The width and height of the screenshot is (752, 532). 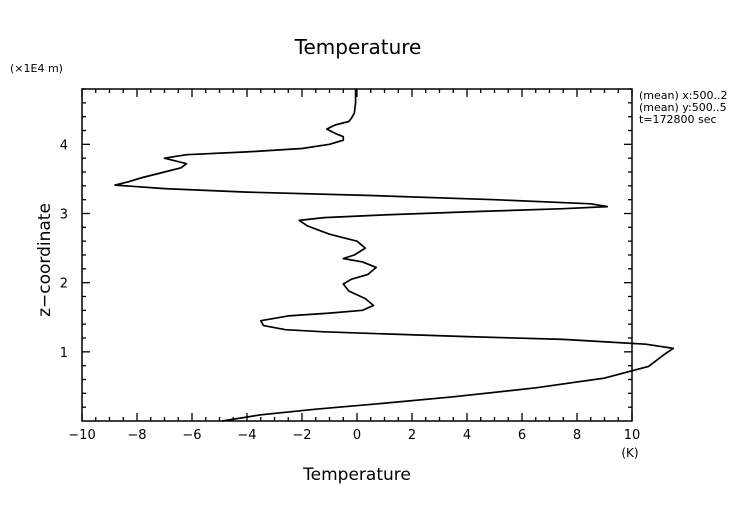 What do you see at coordinates (358, 47) in the screenshot?
I see `chart-title: Temperature` at bounding box center [358, 47].